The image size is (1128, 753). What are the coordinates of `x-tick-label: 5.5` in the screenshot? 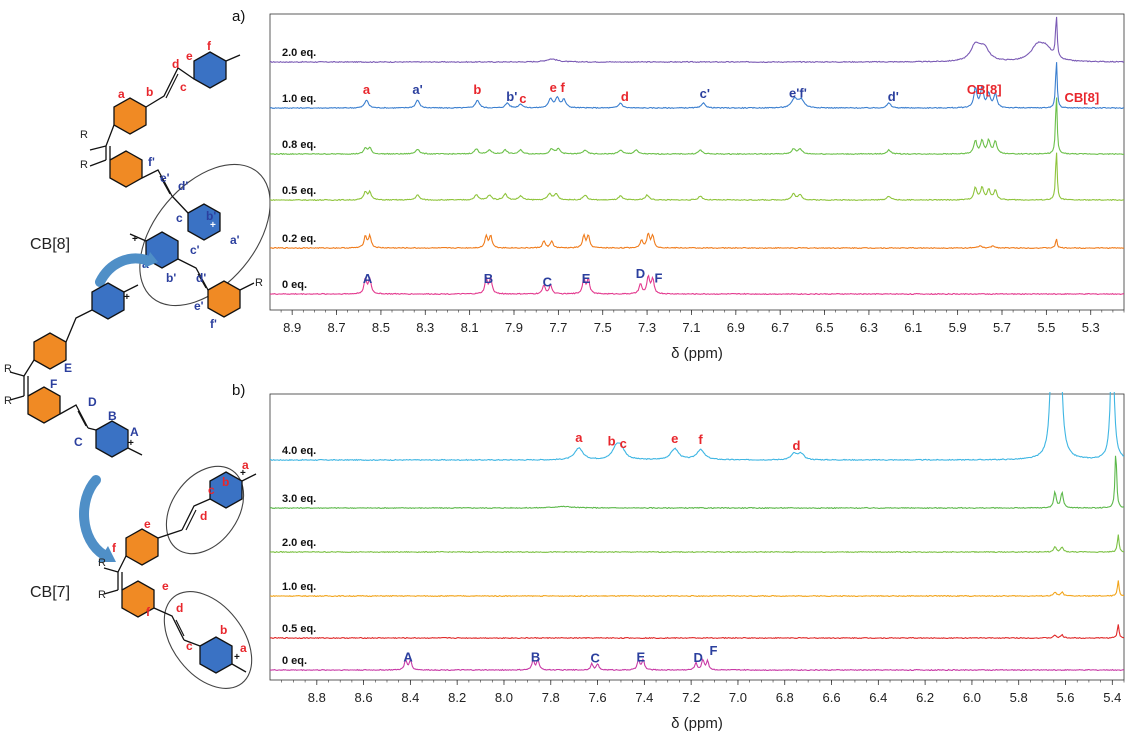 It's located at (1046, 327).